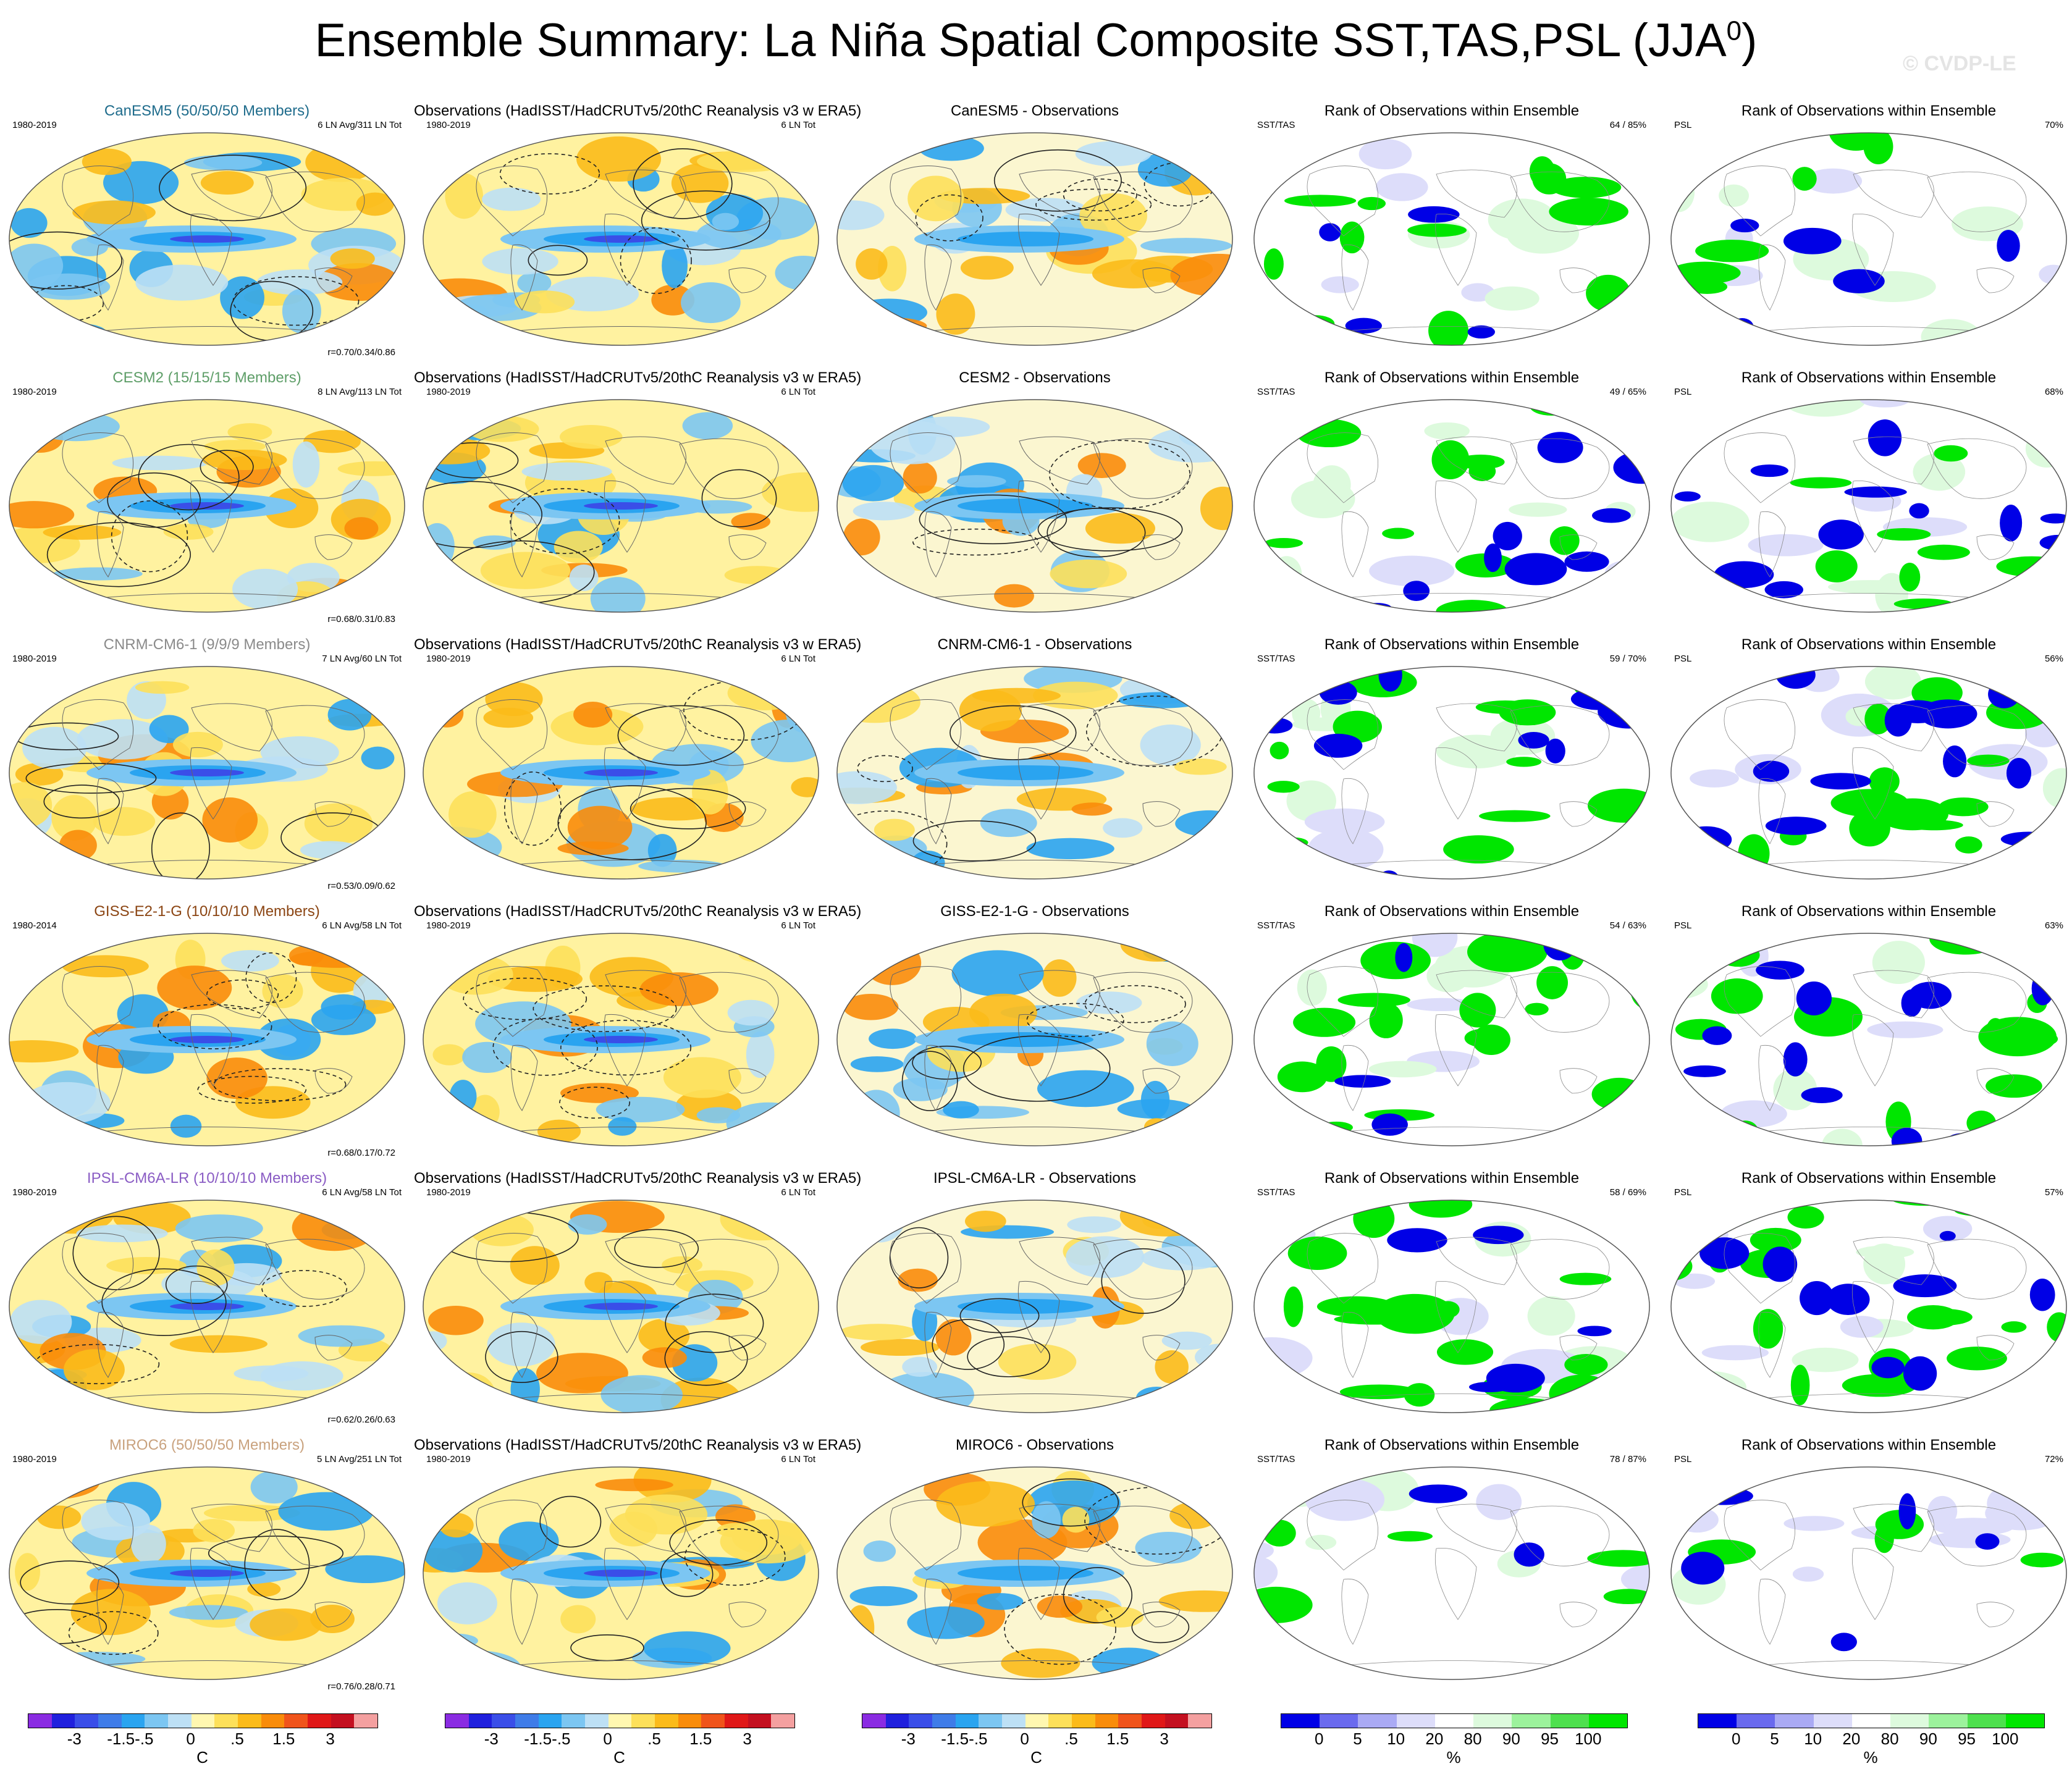  What do you see at coordinates (1358, 1738) in the screenshot?
I see `colorbar-tick: 5` at bounding box center [1358, 1738].